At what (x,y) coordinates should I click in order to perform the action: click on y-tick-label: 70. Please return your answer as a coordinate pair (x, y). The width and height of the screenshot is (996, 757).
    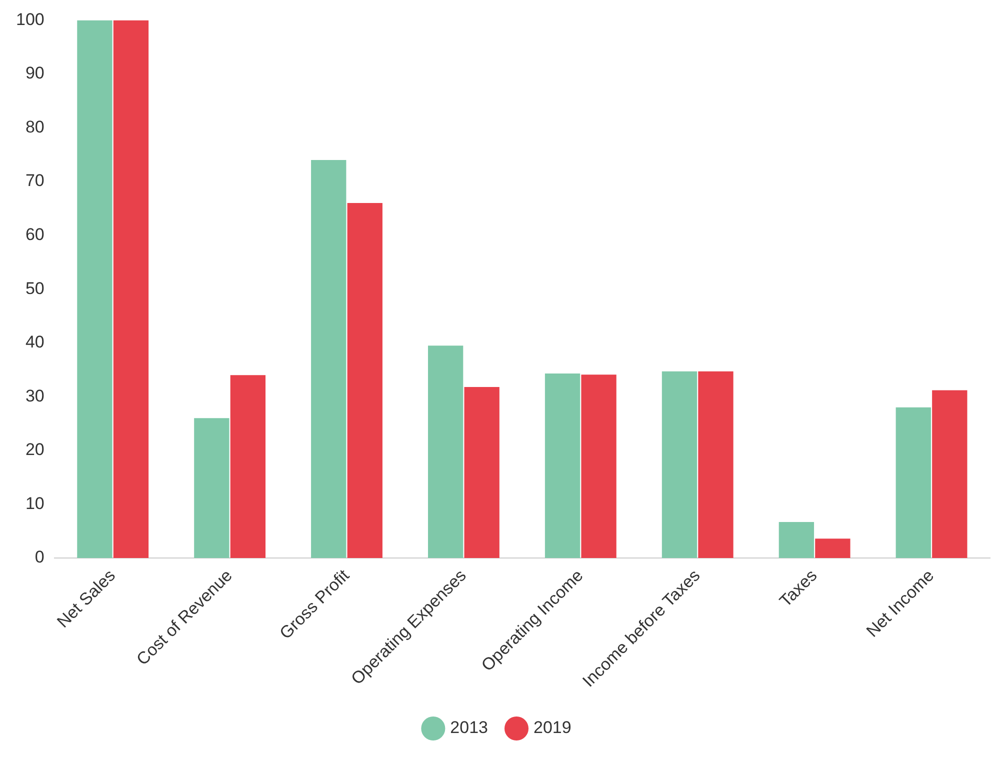
    Looking at the image, I should click on (34, 180).